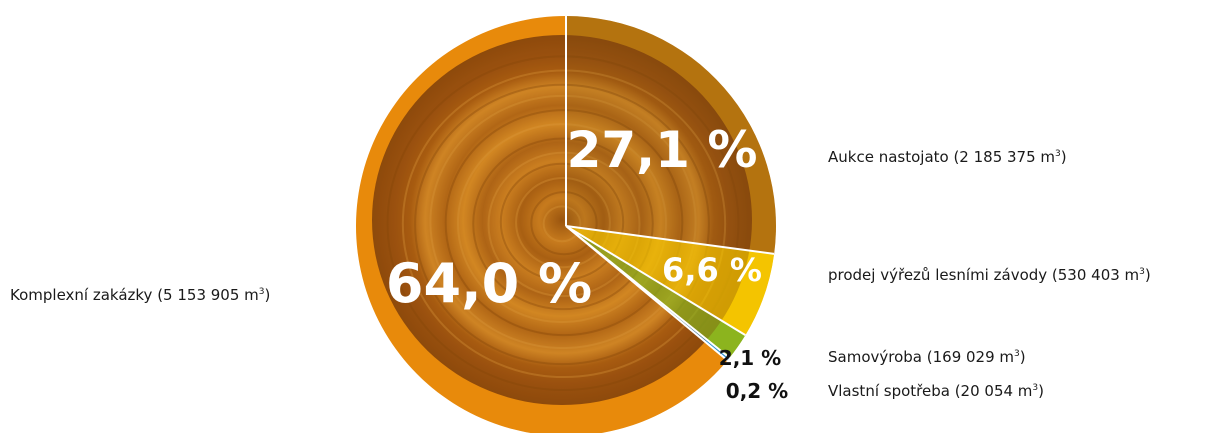 The width and height of the screenshot is (1218, 433). What do you see at coordinates (489, 283) in the screenshot?
I see `percent-label: 64,0 %` at bounding box center [489, 283].